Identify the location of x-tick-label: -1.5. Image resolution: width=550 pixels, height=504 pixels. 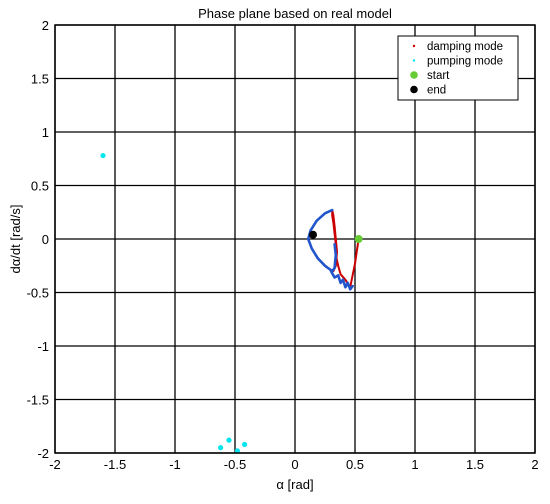
(115, 464).